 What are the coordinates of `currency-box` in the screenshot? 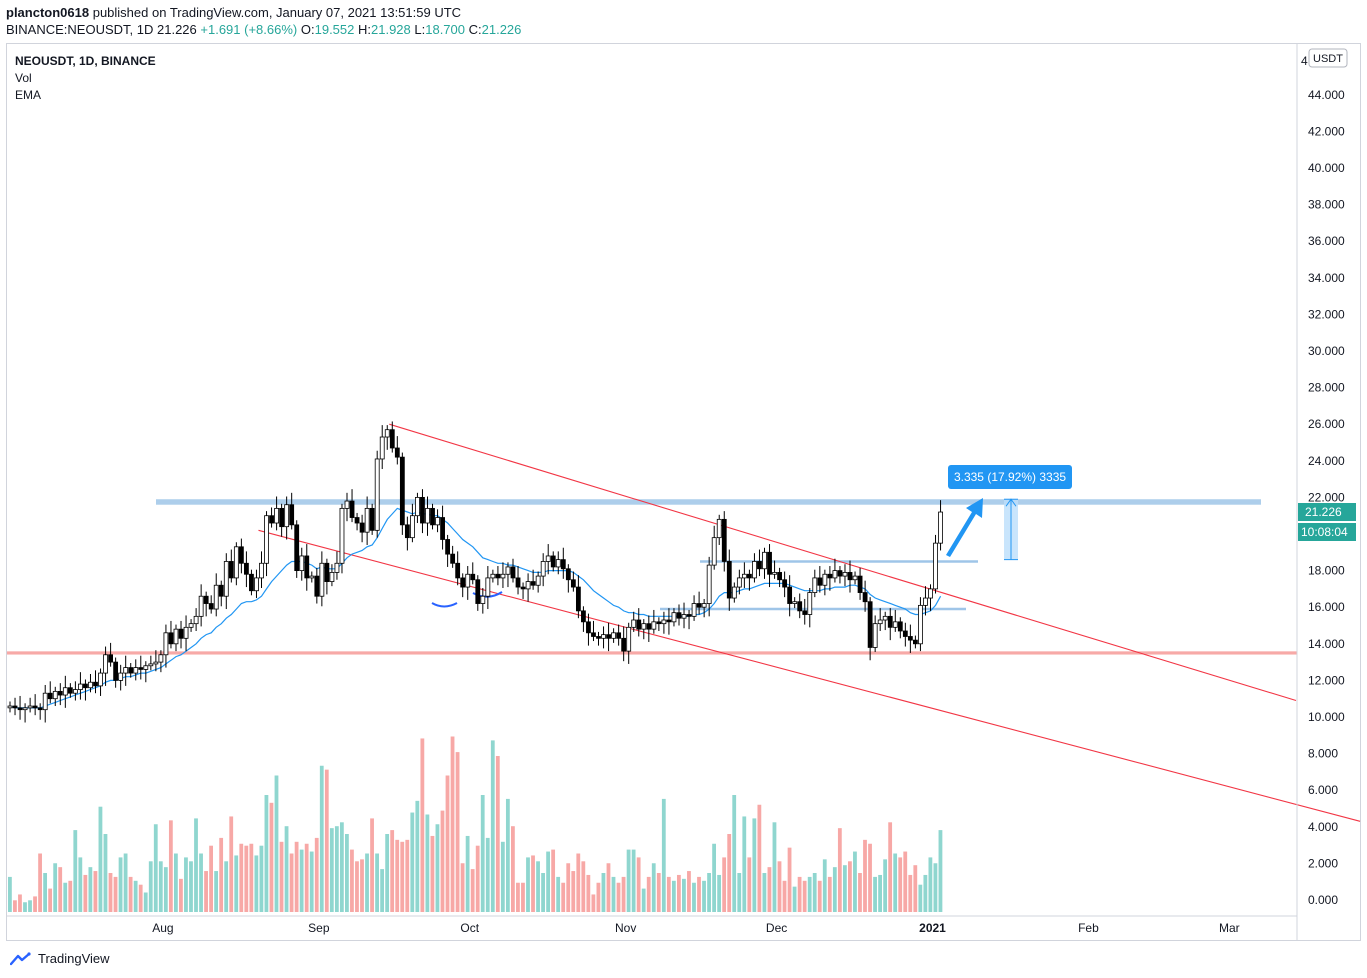 It's located at (1328, 58).